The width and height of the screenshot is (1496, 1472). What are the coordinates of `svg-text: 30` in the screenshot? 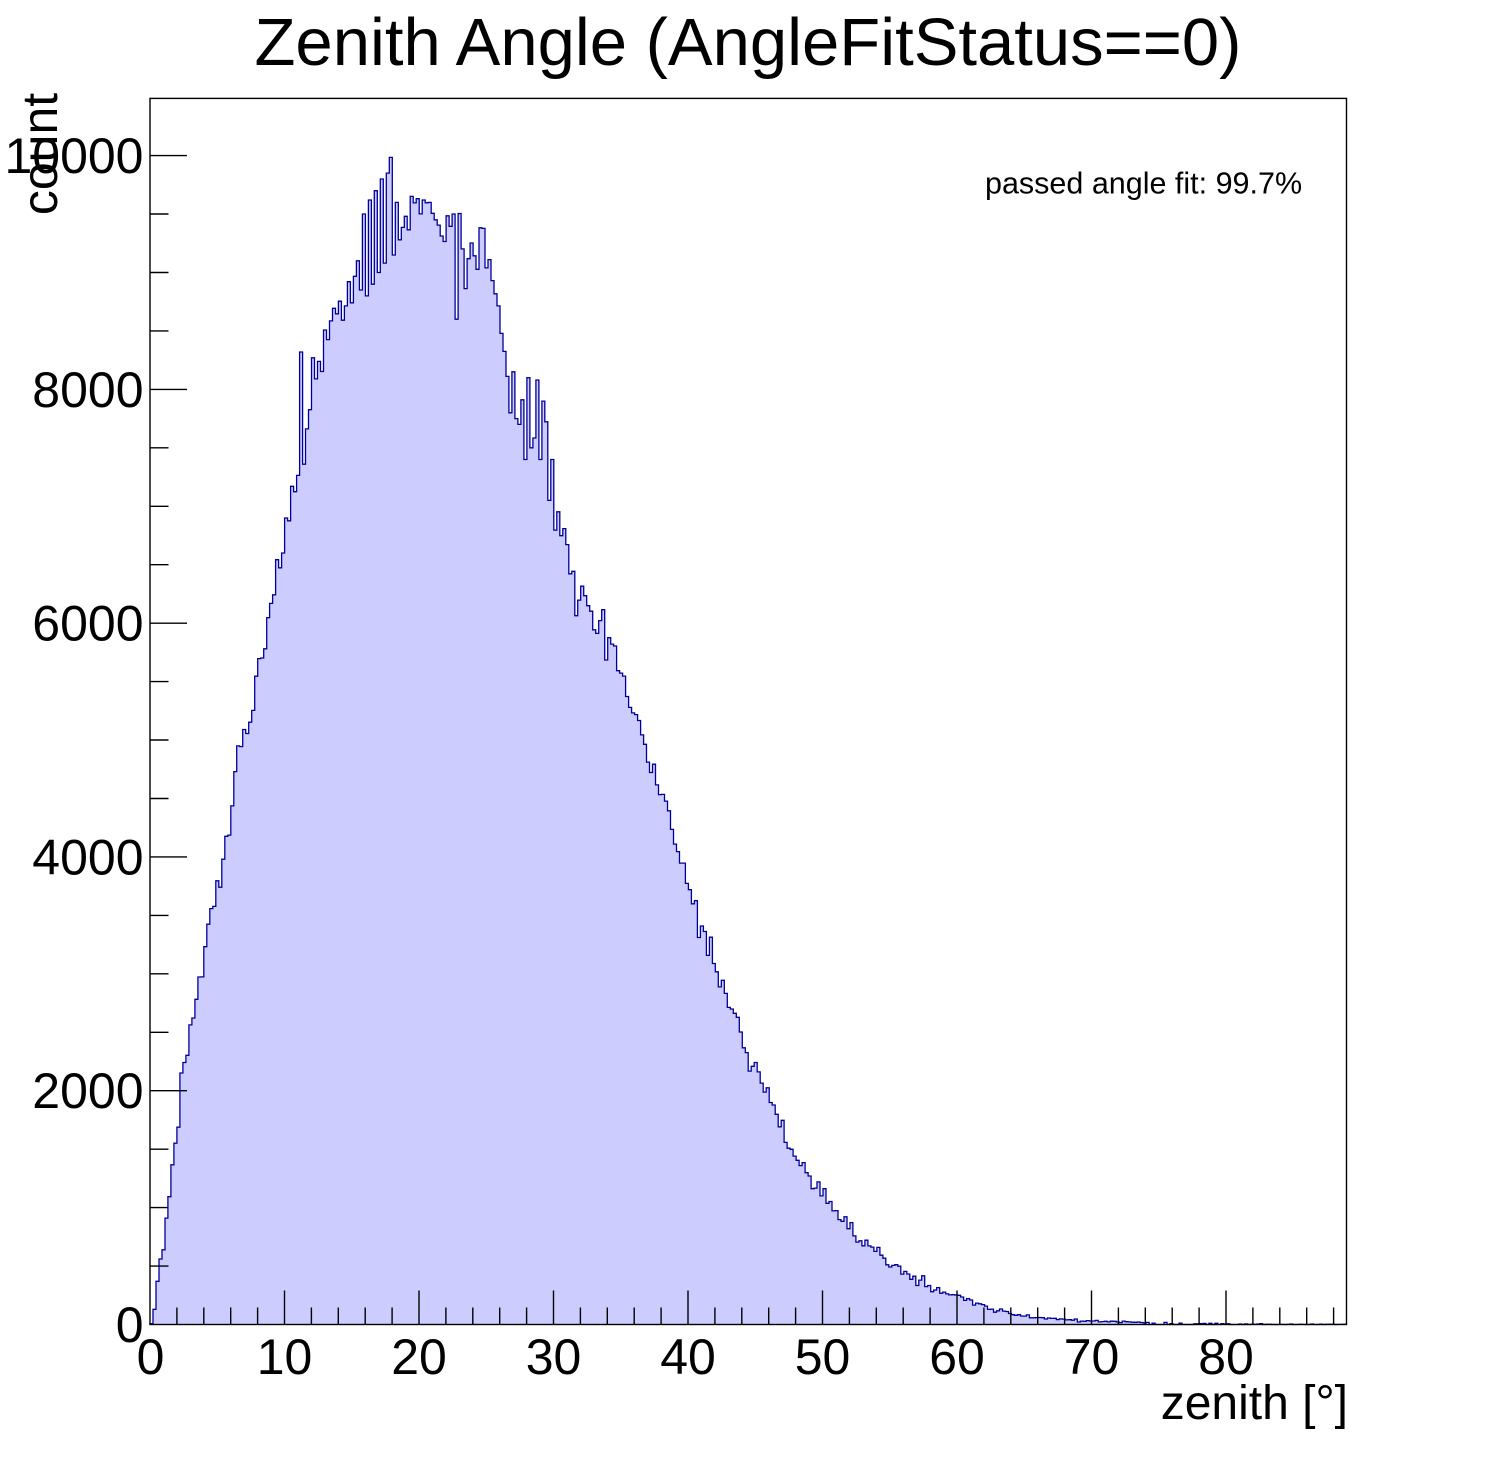 It's located at (554, 1357).